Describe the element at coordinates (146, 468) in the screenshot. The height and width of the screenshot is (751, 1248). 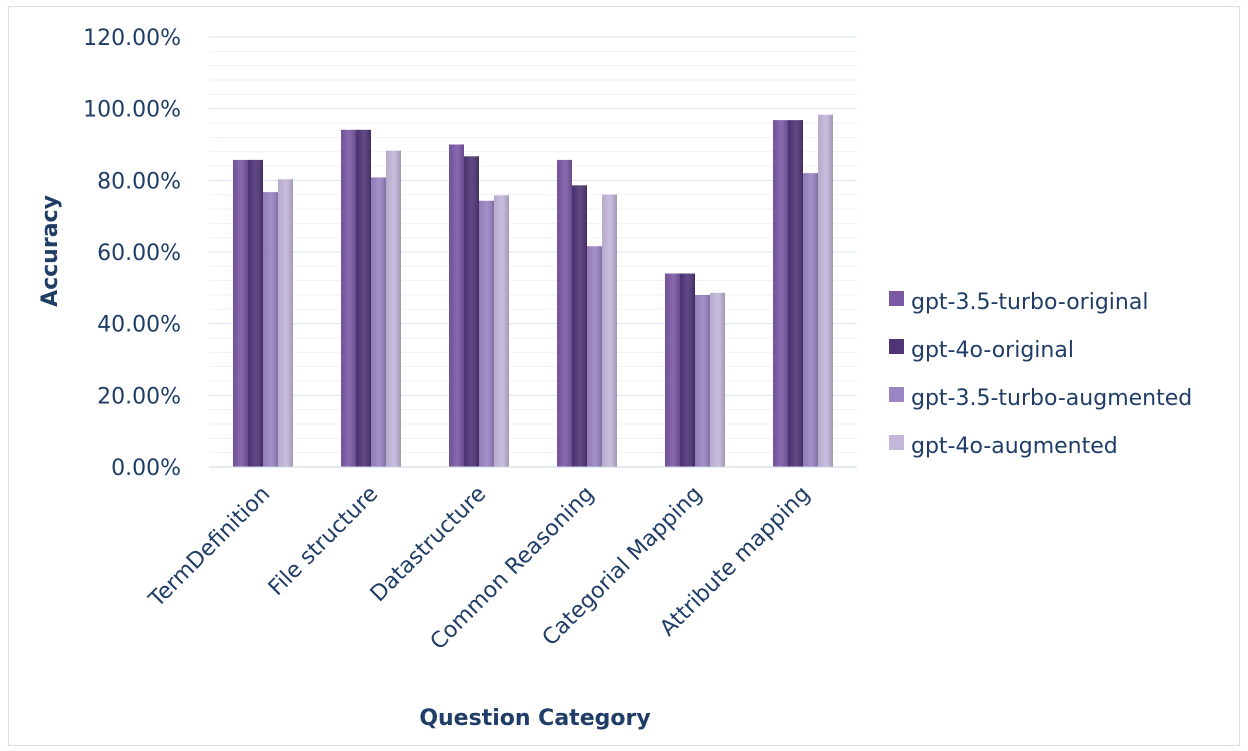
I see `y-tick-label: 0.00%` at that location.